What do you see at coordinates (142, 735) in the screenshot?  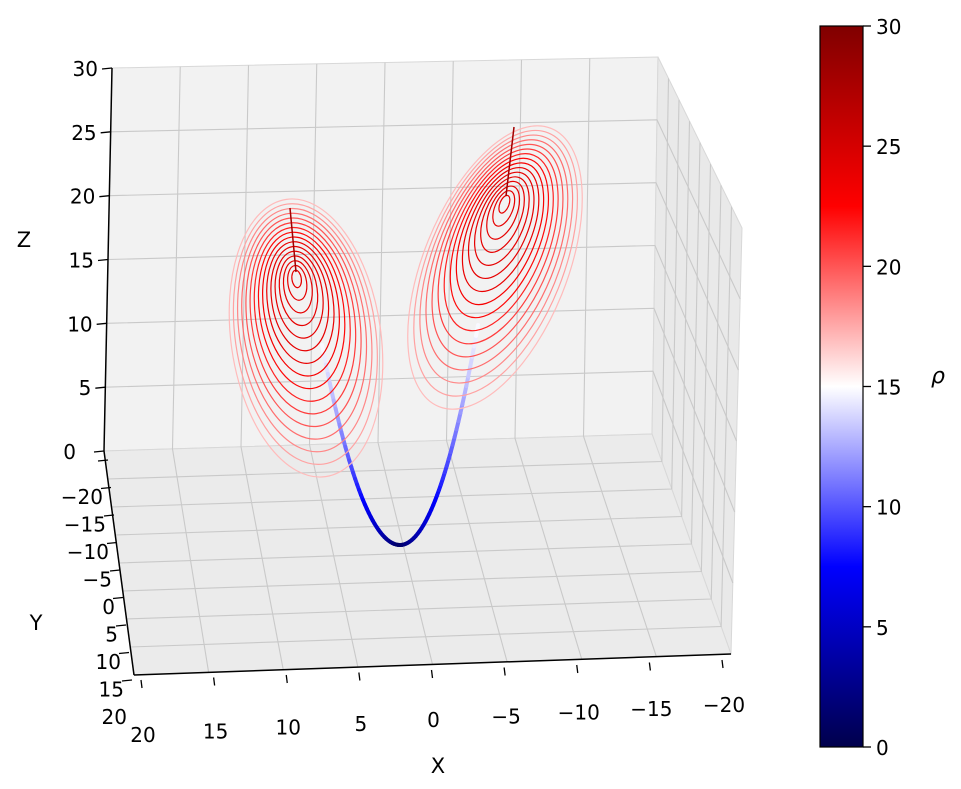 I see `x-tick-label: 20` at bounding box center [142, 735].